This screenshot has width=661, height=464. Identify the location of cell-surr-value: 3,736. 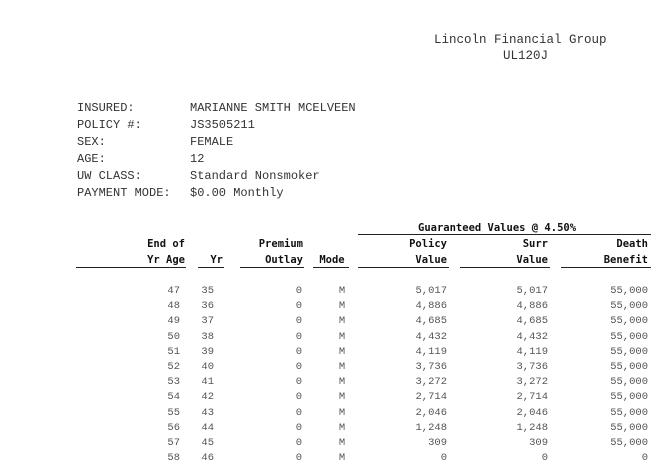
(532, 367).